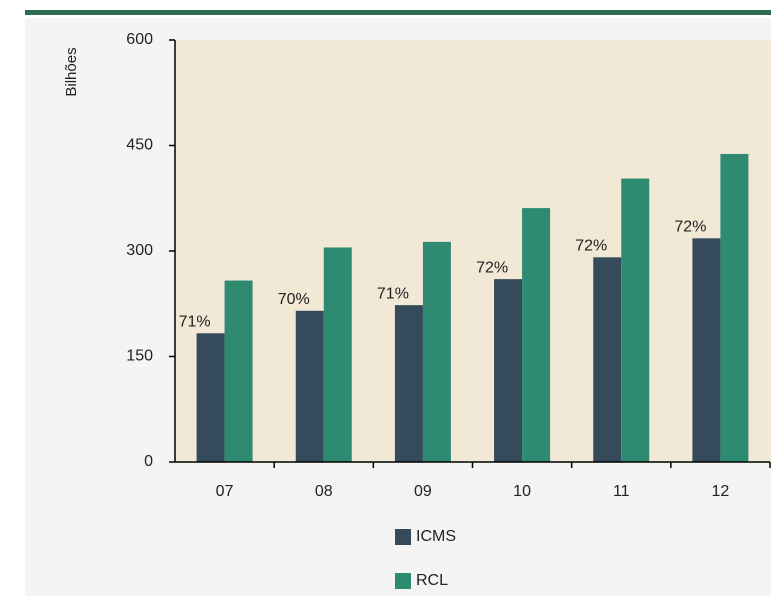 This screenshot has width=771, height=596. Describe the element at coordinates (294, 299) in the screenshot. I see `annotation: 70%` at that location.